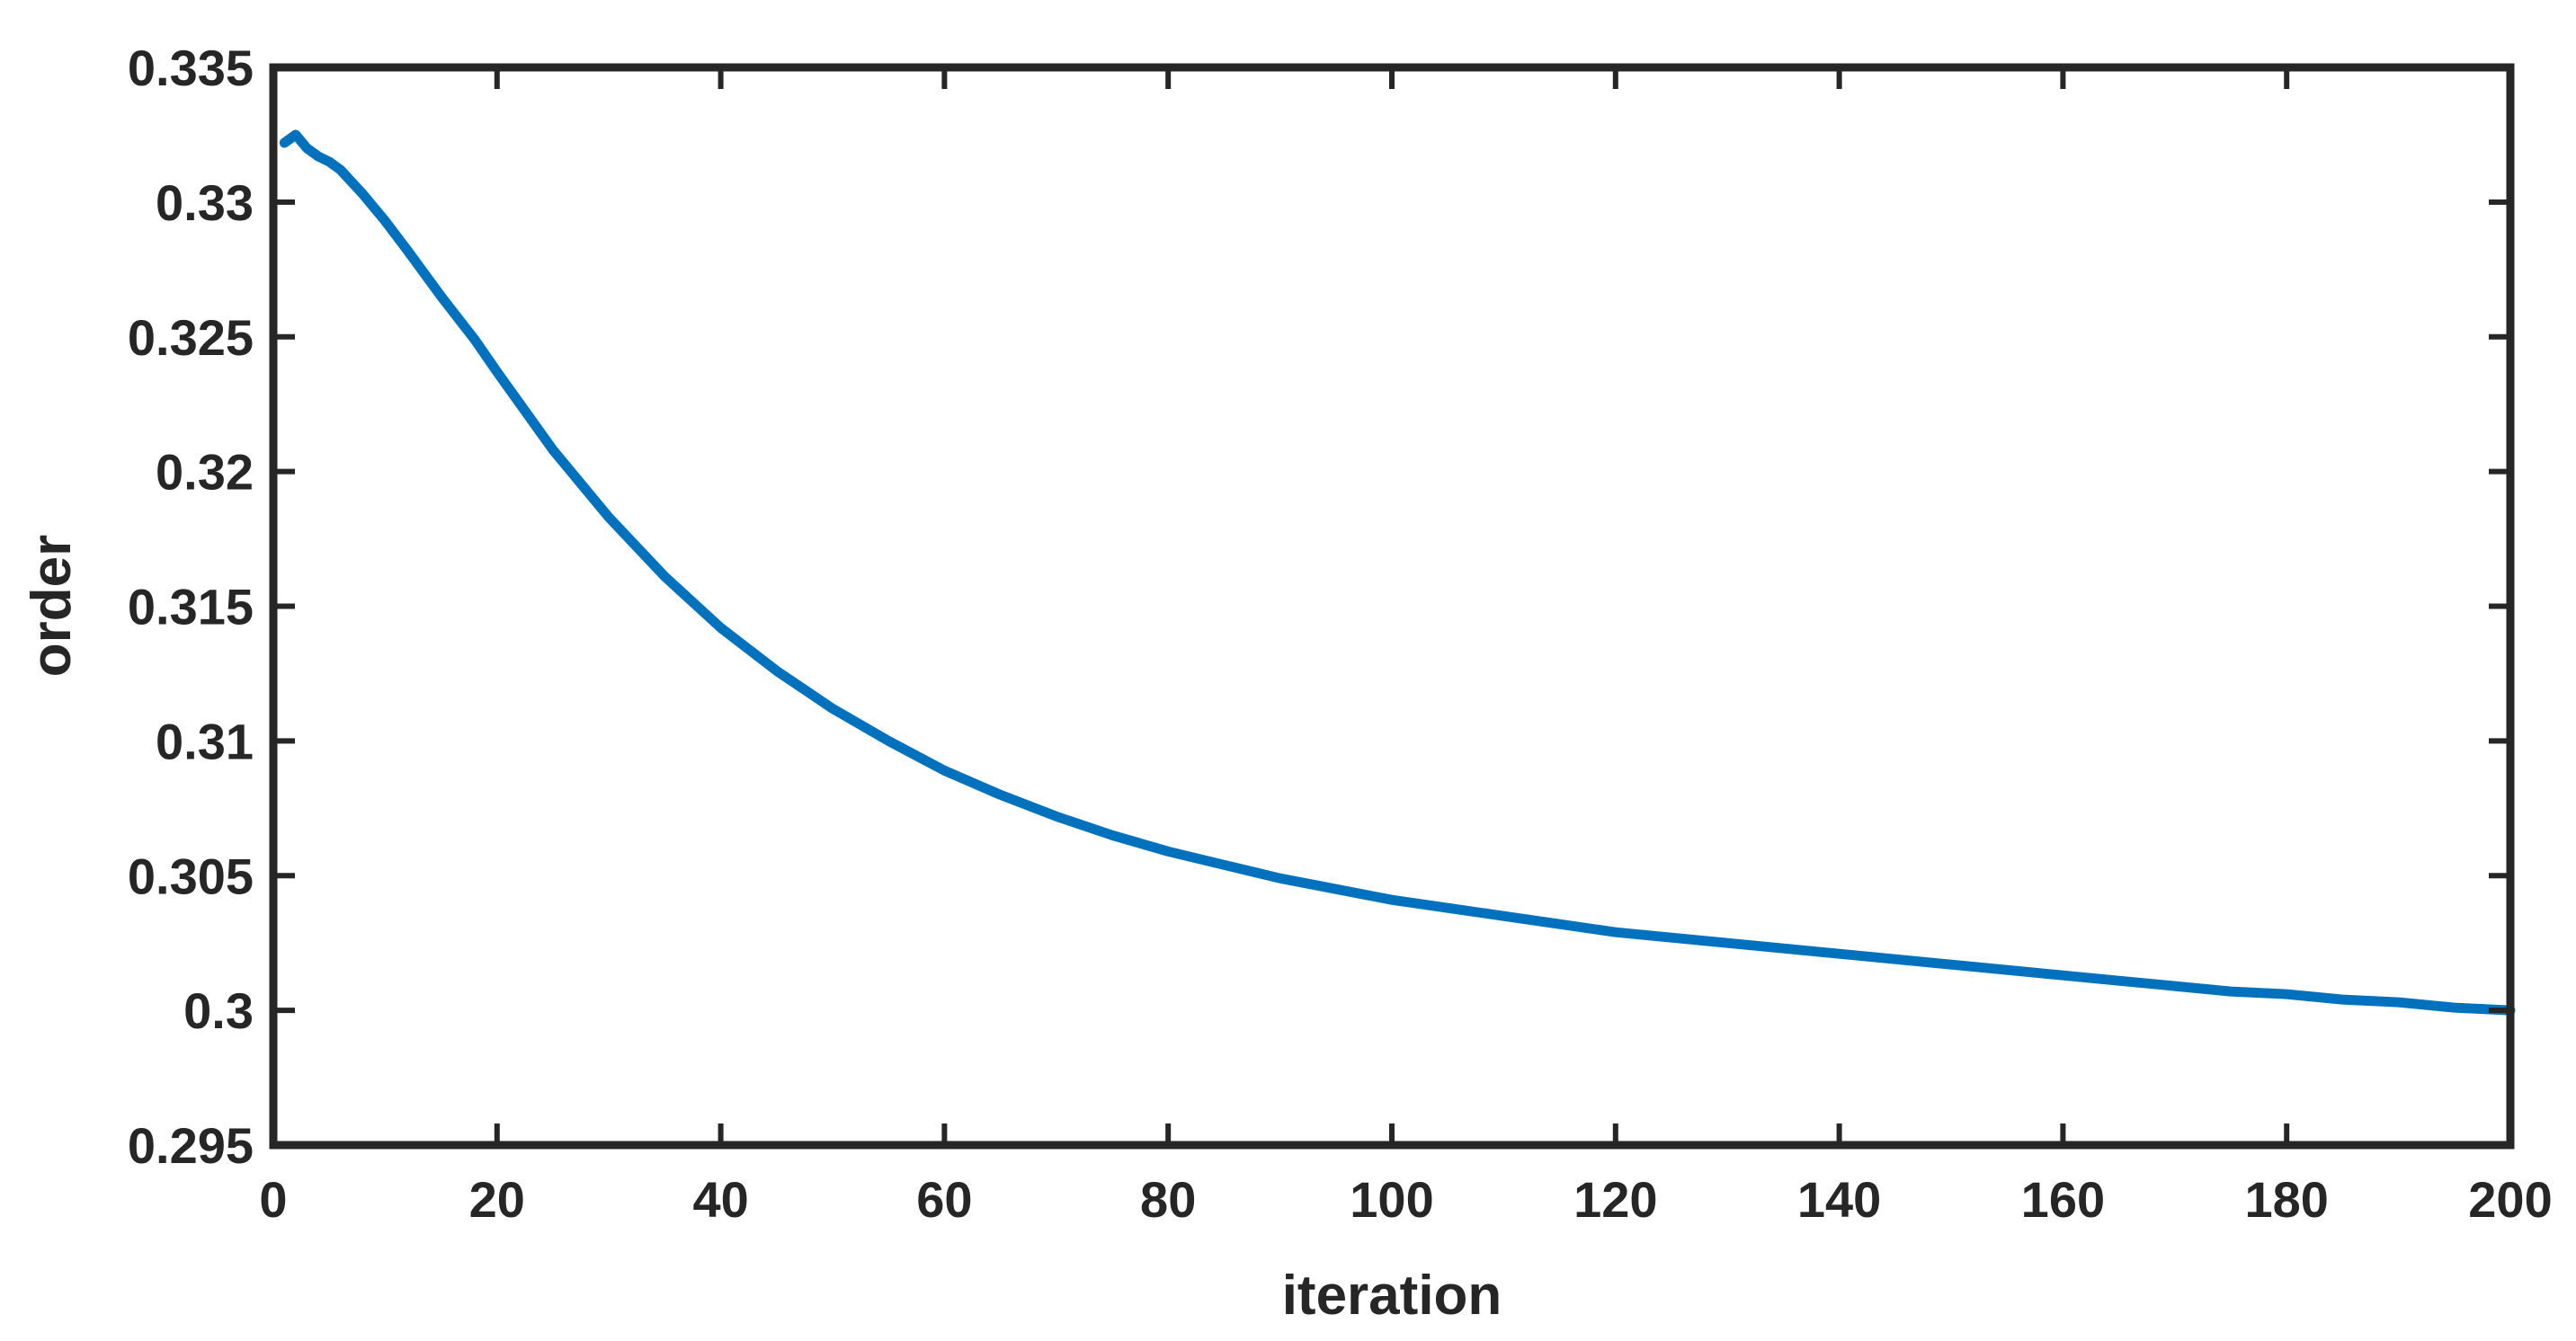 The width and height of the screenshot is (2576, 1341). I want to click on x-tick-labels: 0 20 40 60 80 100 120 140 160 180 200, so click(1406, 1199).